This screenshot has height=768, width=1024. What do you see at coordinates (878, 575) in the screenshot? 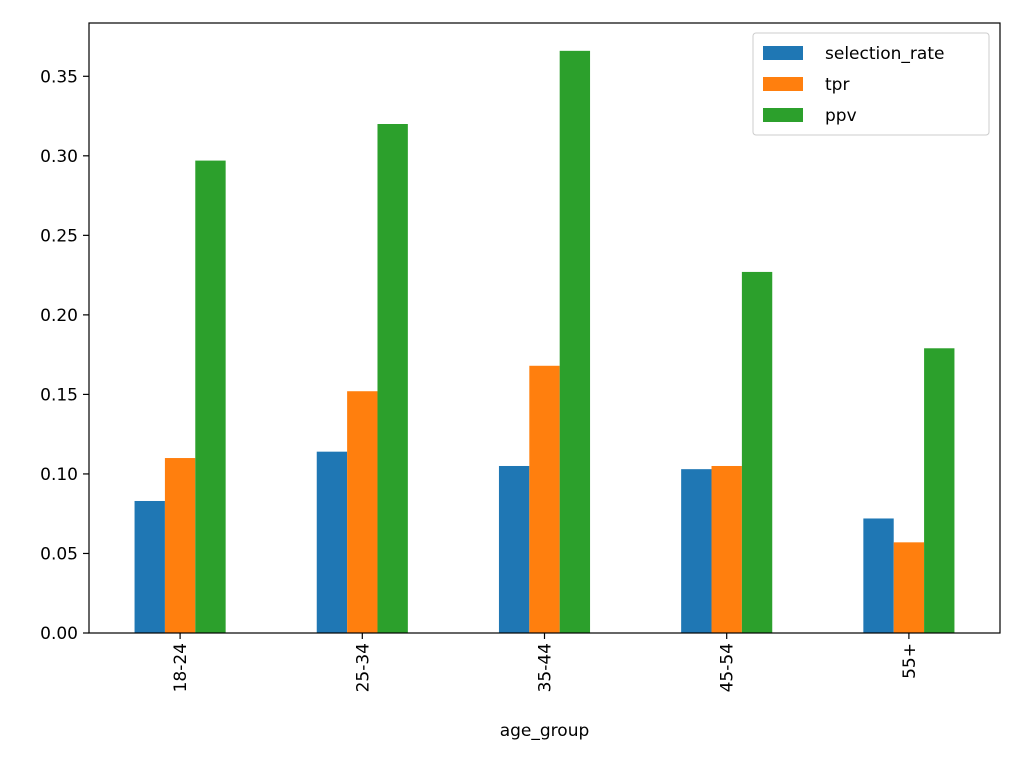
I see `bar-selection_rate-55+` at bounding box center [878, 575].